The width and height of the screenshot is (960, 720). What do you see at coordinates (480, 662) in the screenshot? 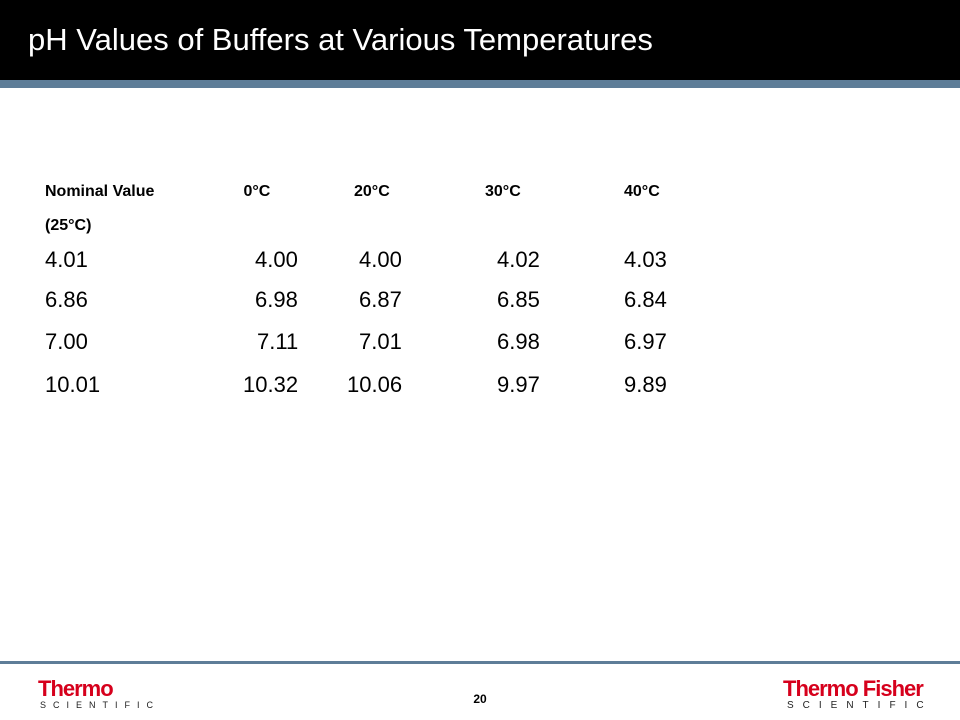
I see `footer-rule` at bounding box center [480, 662].